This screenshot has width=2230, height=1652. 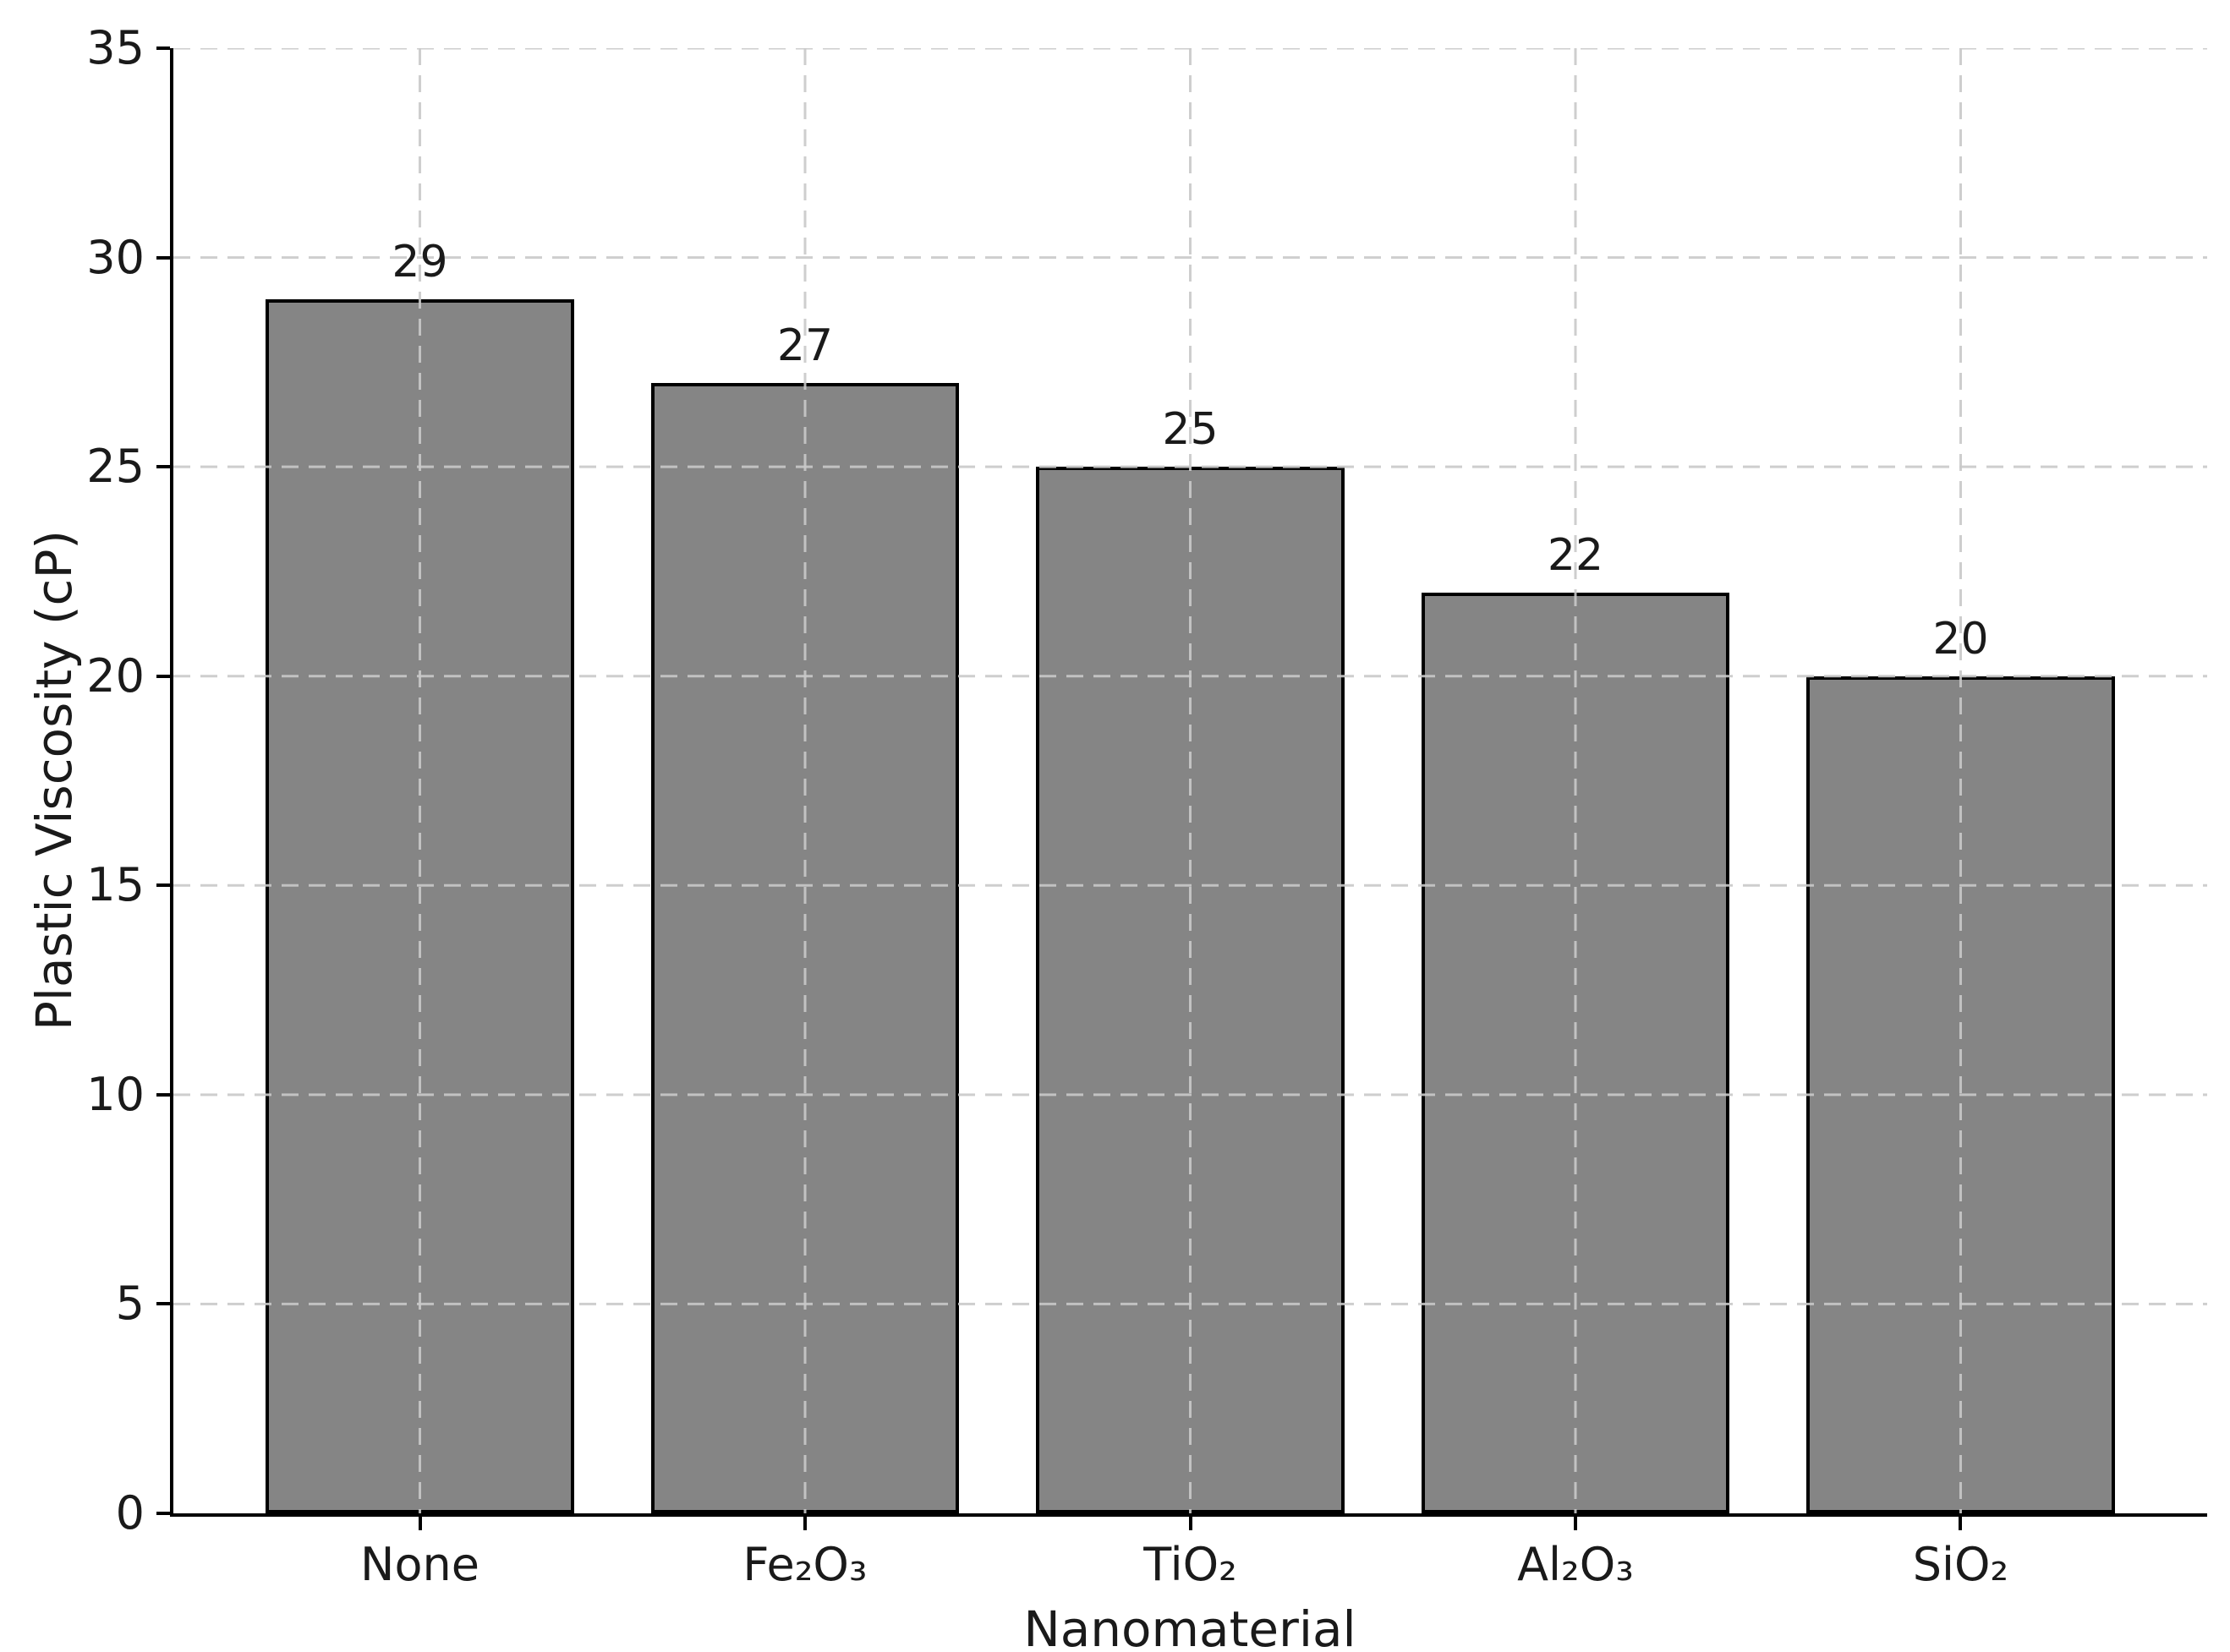 What do you see at coordinates (1188, 1515) in the screenshot?
I see `x-axis-spine` at bounding box center [1188, 1515].